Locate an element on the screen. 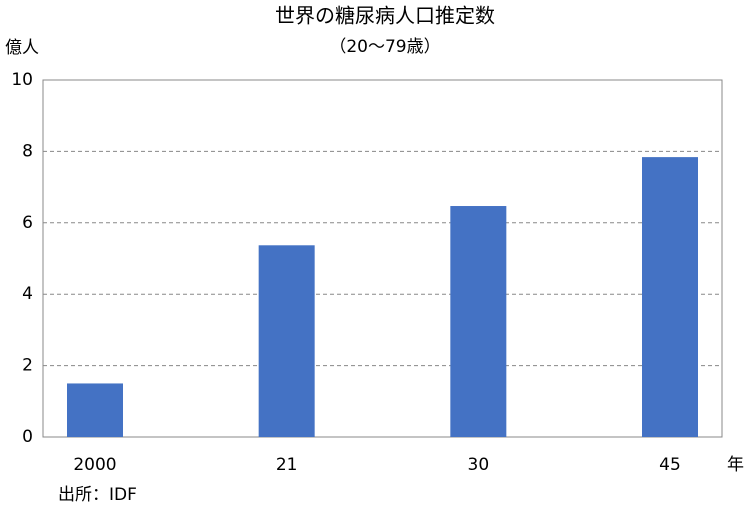 This screenshot has height=512, width=750. x-tick-label: 21 is located at coordinates (287, 465).